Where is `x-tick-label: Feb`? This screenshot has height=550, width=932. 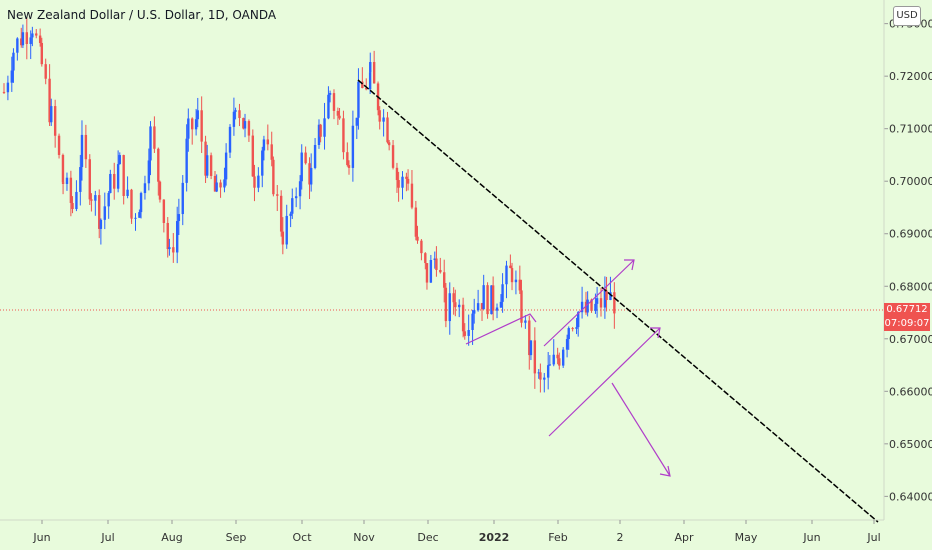 x-tick-label: Feb is located at coordinates (557, 537).